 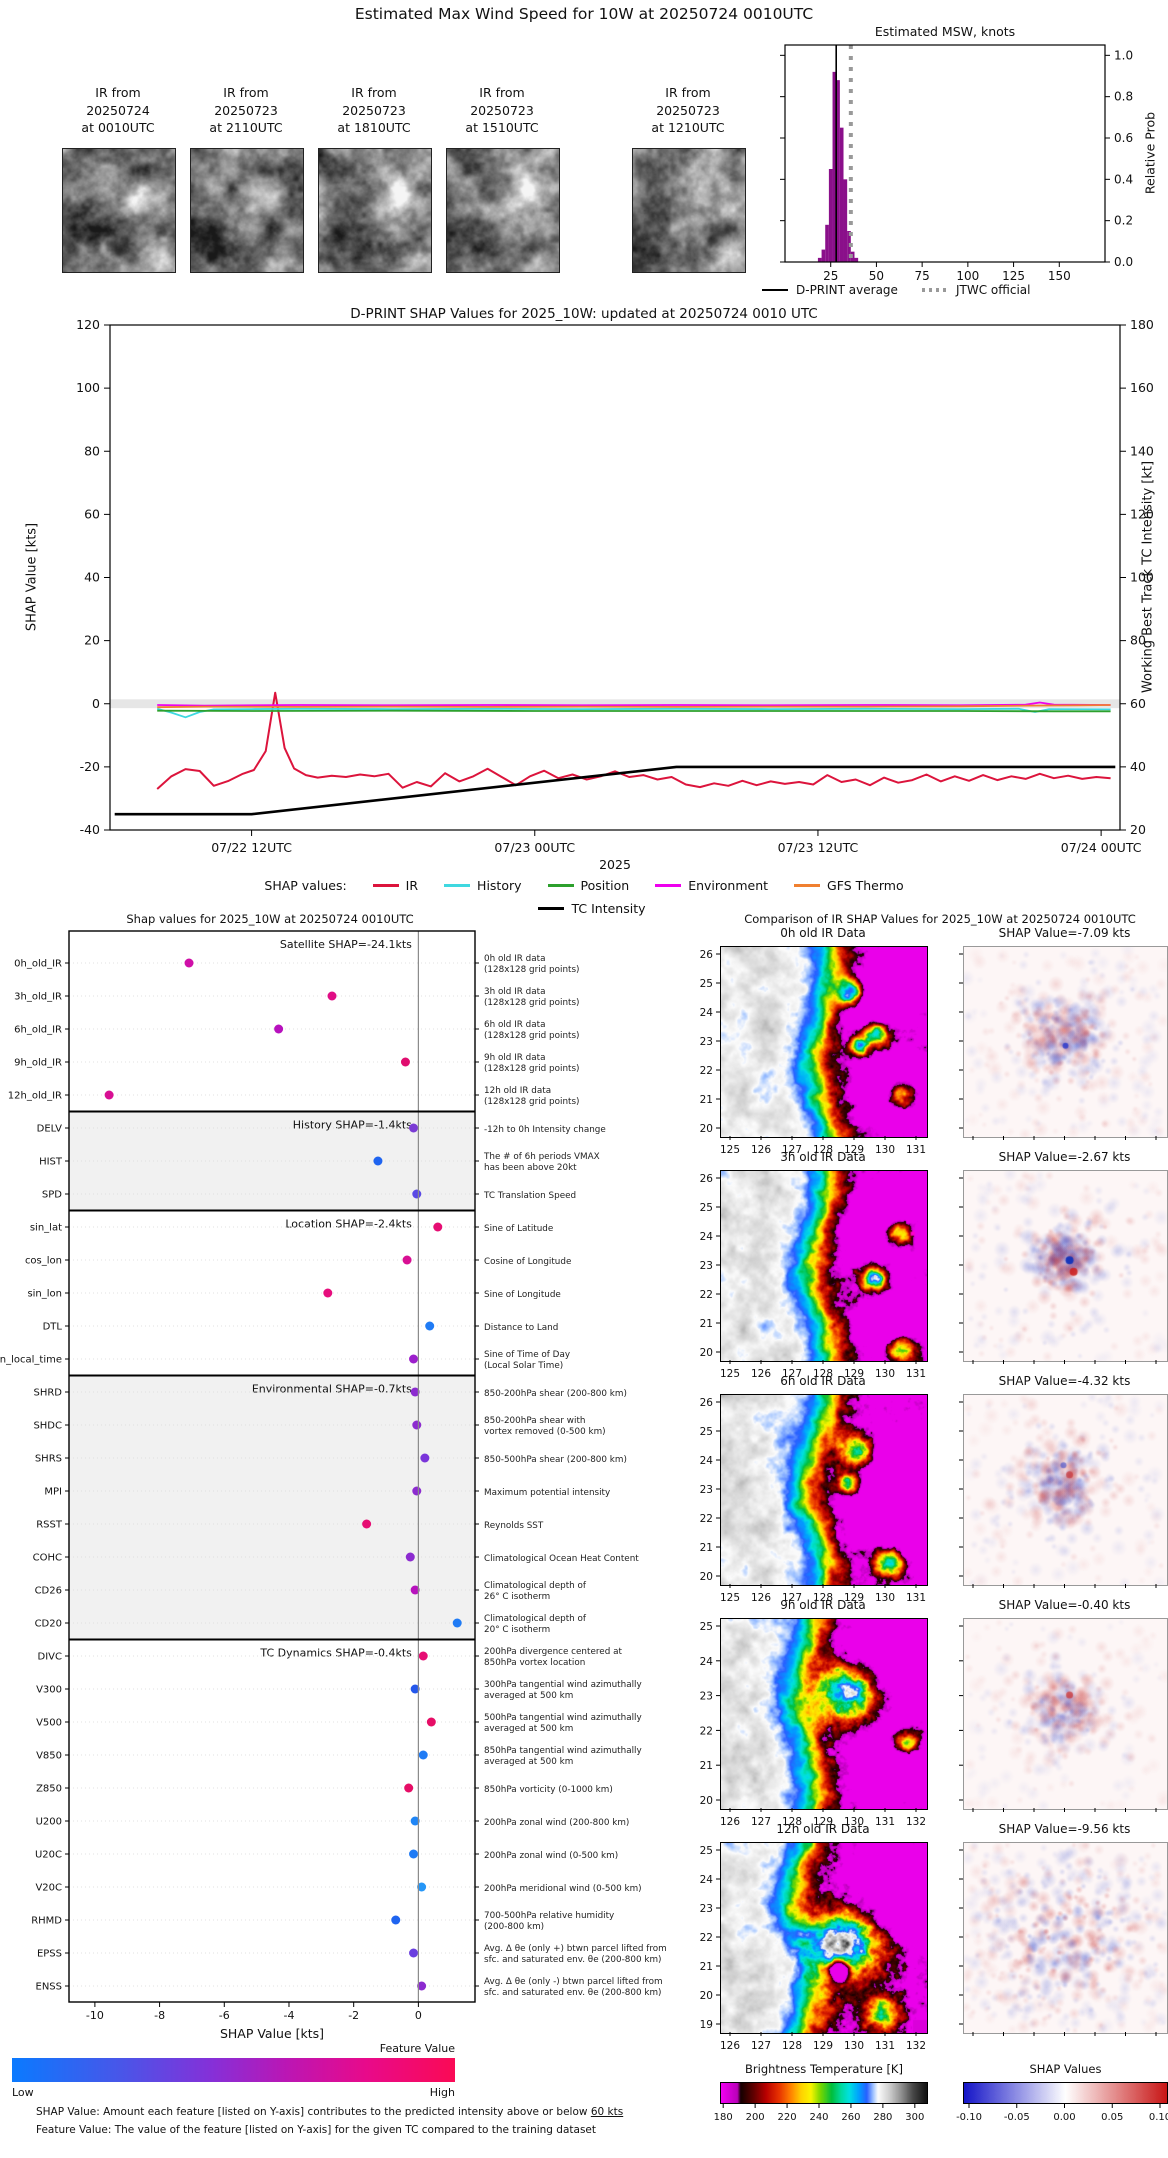 I want to click on feature-desc: TC Translation Speed, so click(x=529, y=1196).